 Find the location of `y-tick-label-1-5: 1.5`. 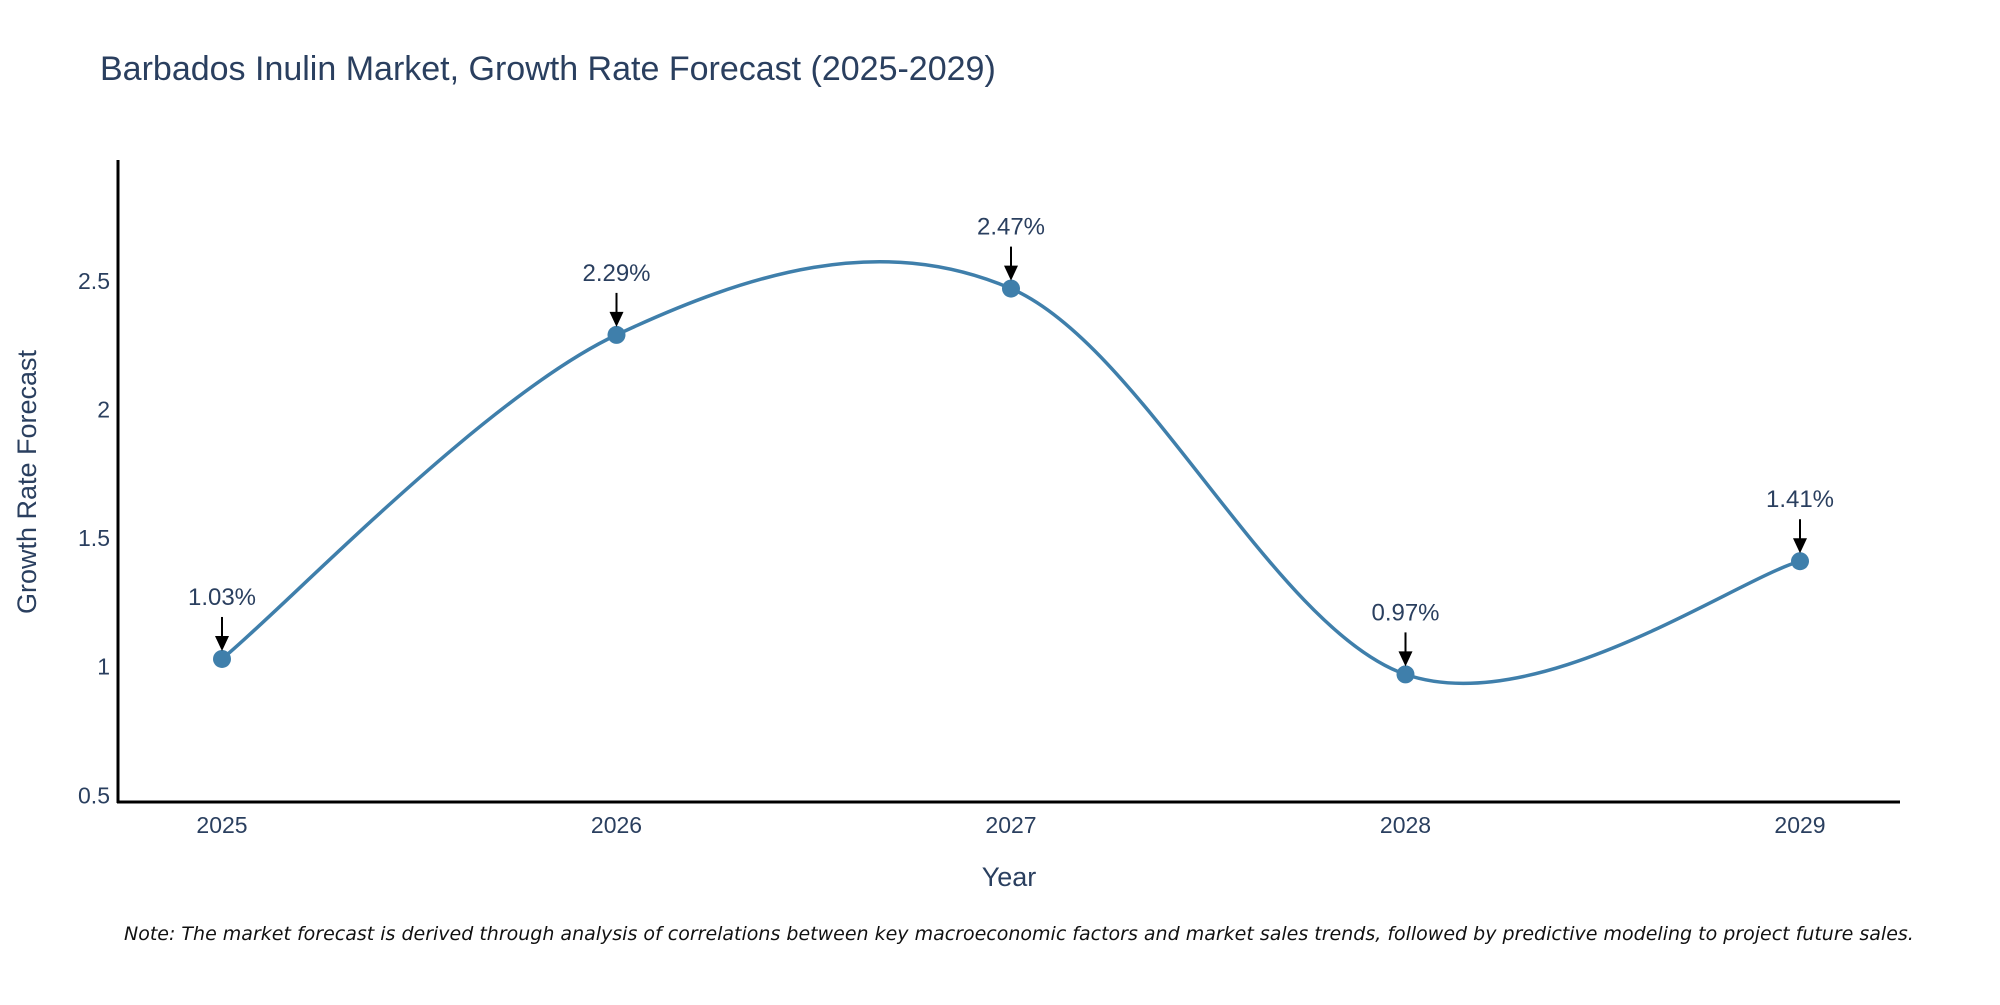

y-tick-label-1-5: 1.5 is located at coordinates (94, 538).